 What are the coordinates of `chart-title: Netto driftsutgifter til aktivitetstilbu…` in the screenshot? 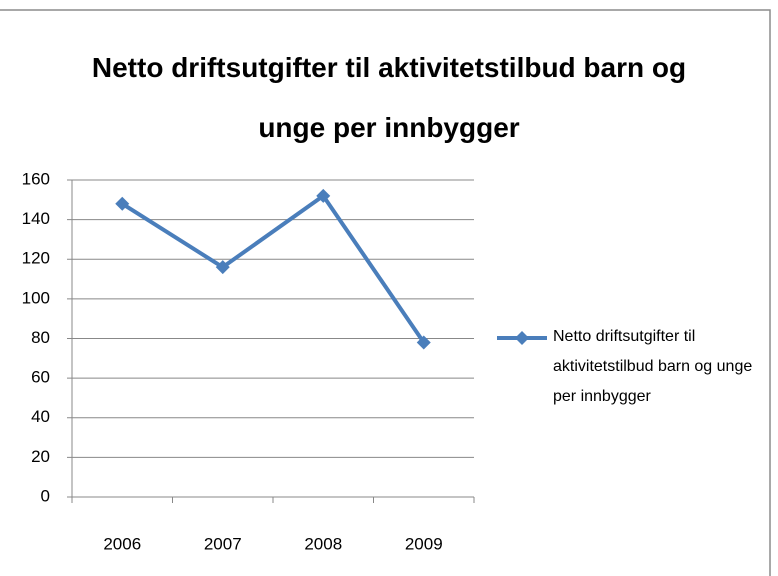 It's located at (389, 97).